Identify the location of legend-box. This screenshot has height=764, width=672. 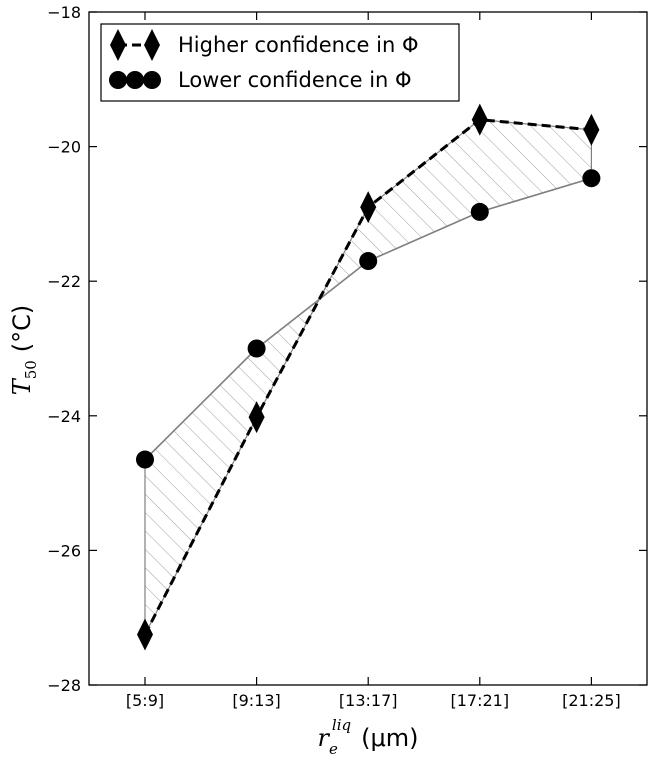
(280, 62).